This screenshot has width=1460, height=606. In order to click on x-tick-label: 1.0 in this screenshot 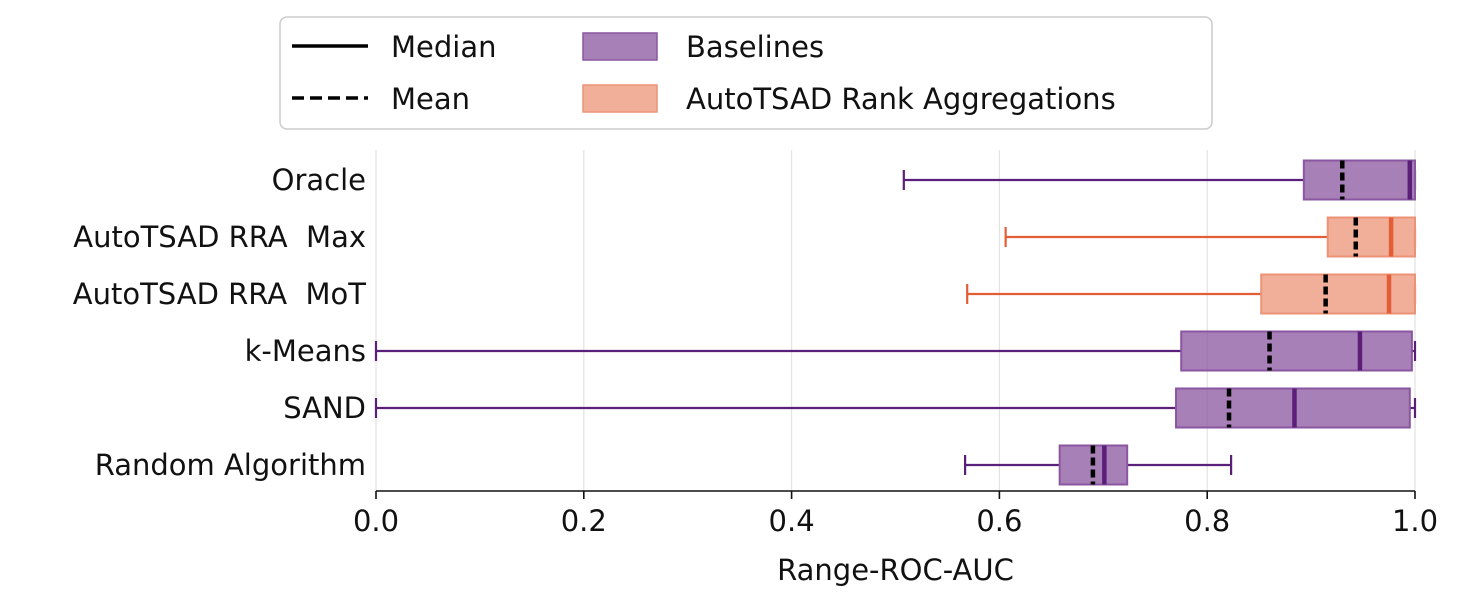, I will do `click(1415, 521)`.